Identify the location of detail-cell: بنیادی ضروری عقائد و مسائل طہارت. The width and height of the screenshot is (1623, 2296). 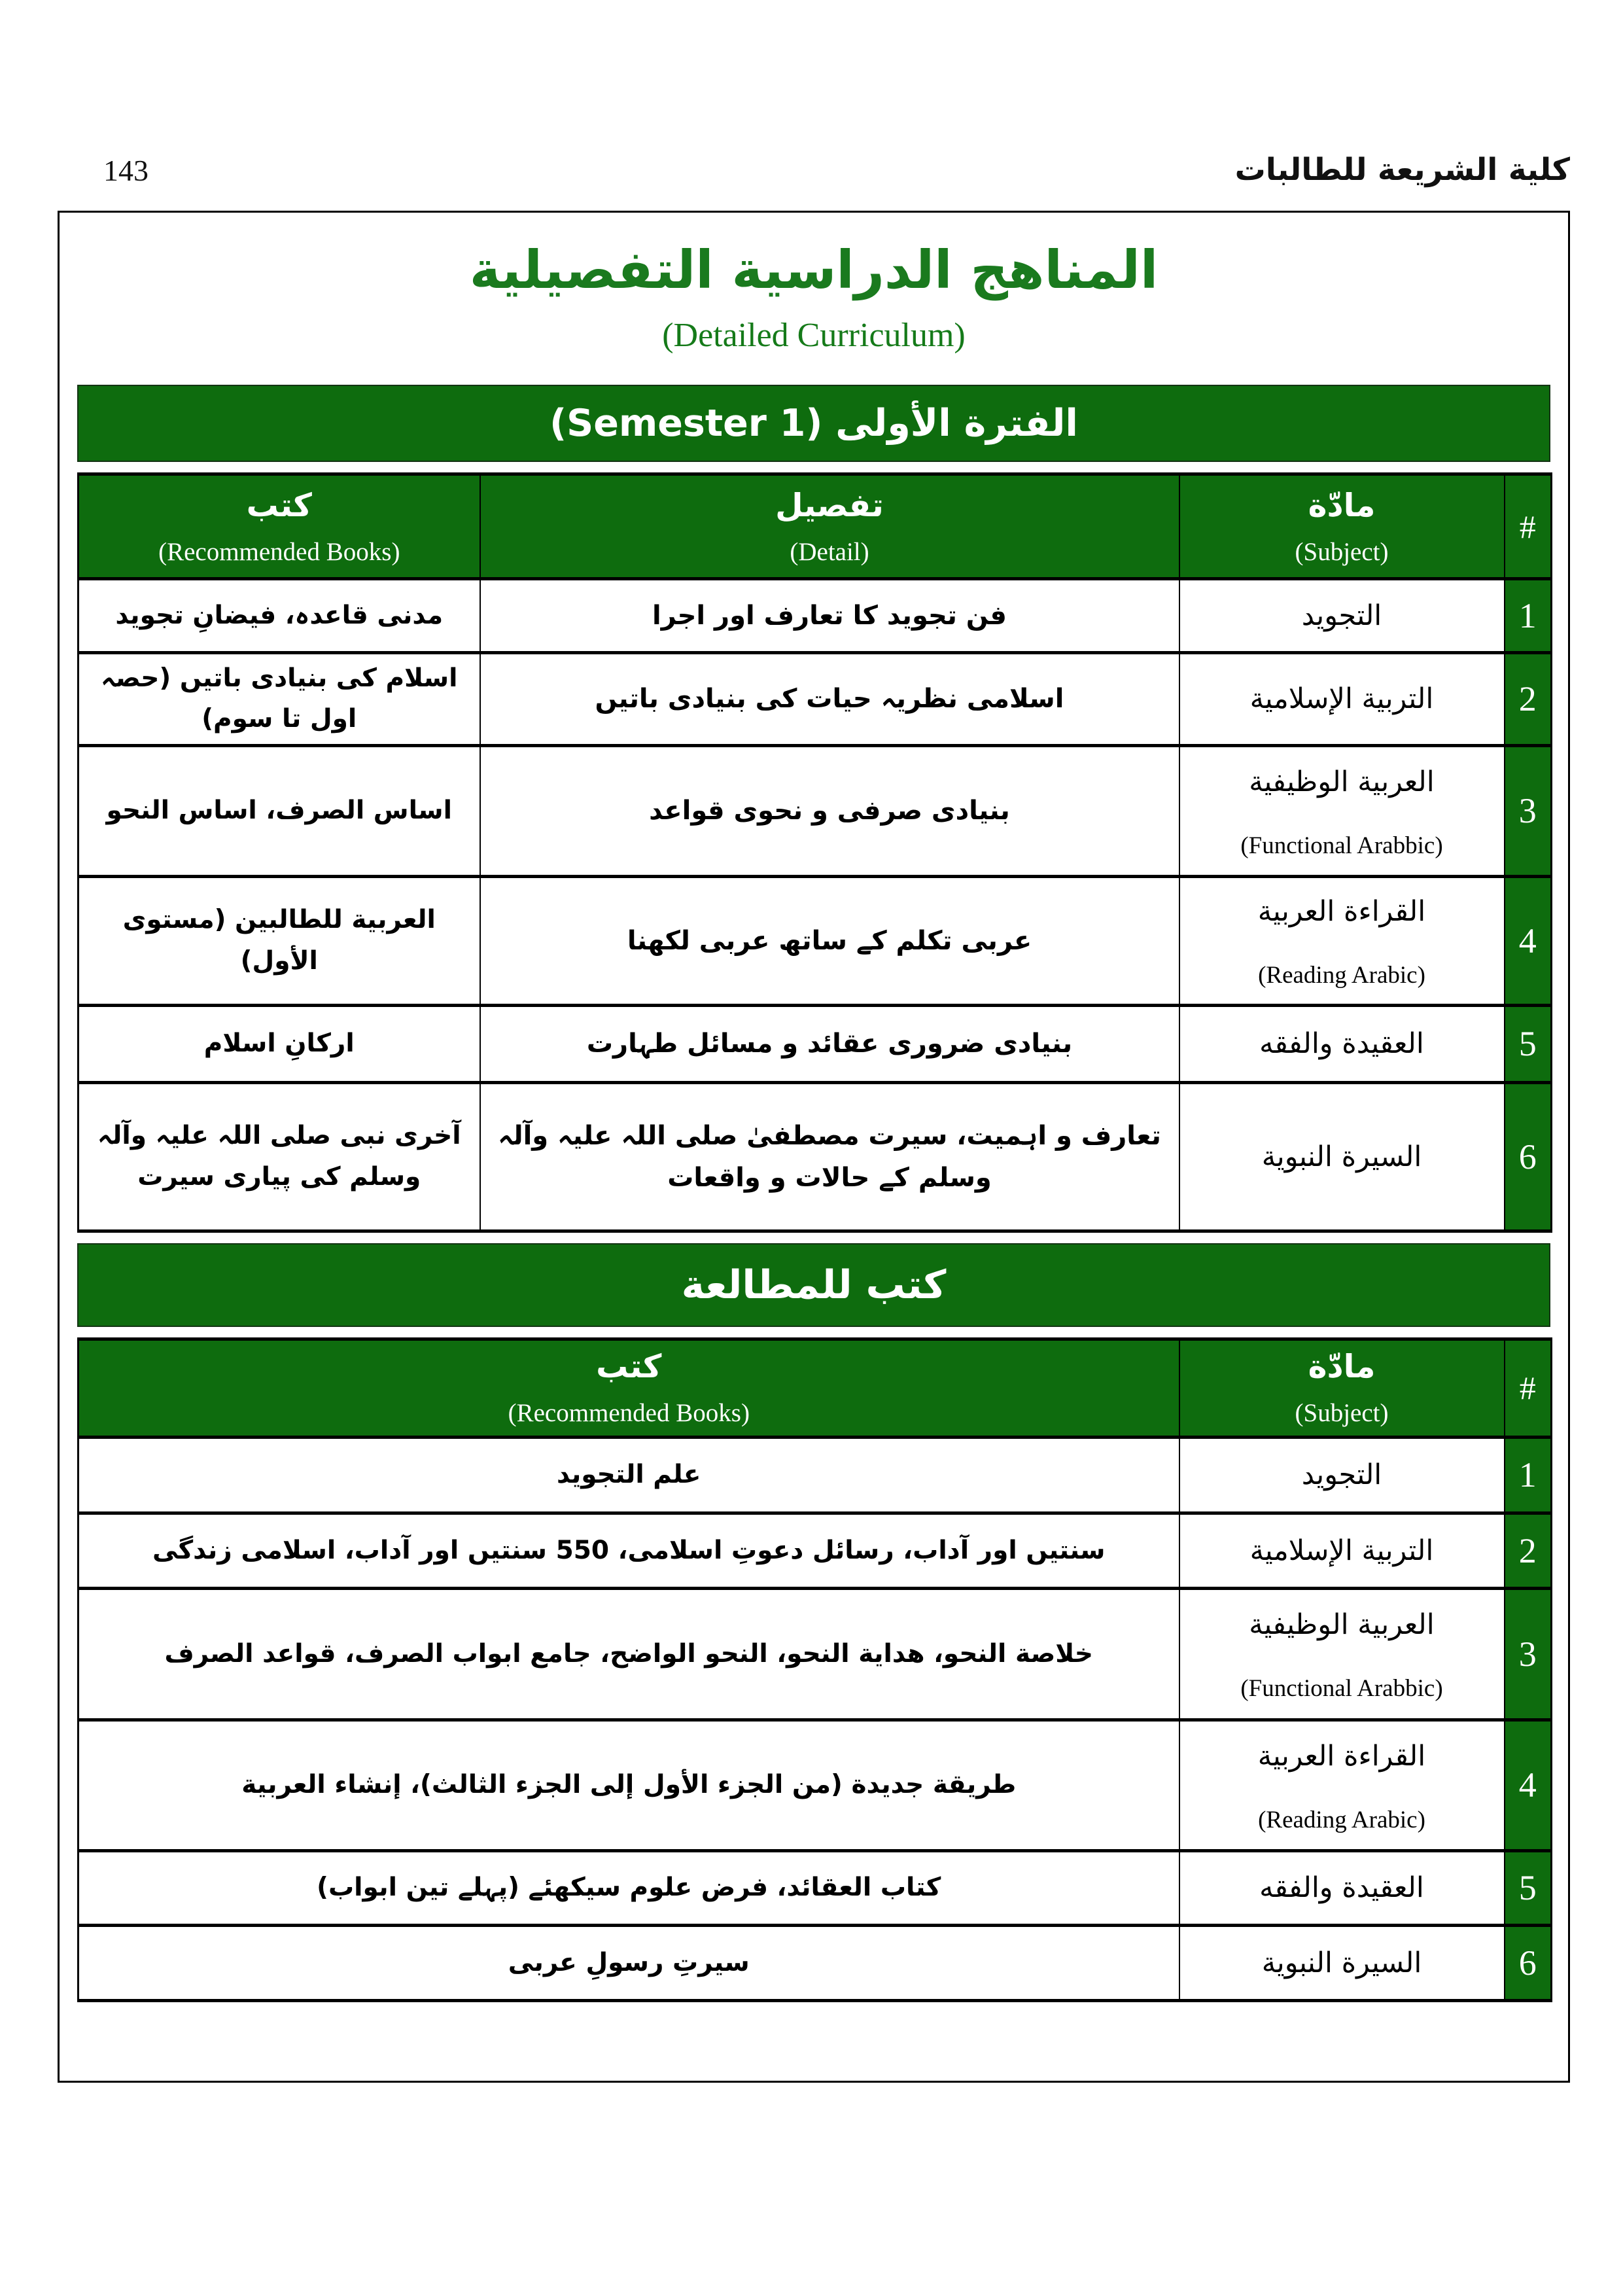
(829, 1043).